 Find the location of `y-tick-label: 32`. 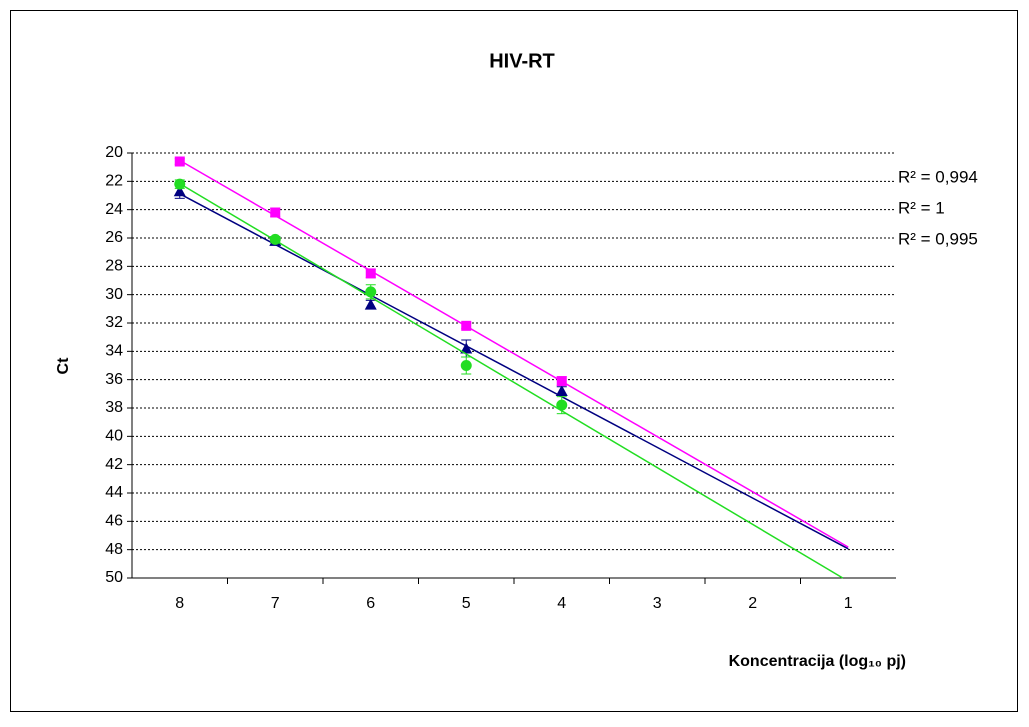

y-tick-label: 32 is located at coordinates (114, 322).